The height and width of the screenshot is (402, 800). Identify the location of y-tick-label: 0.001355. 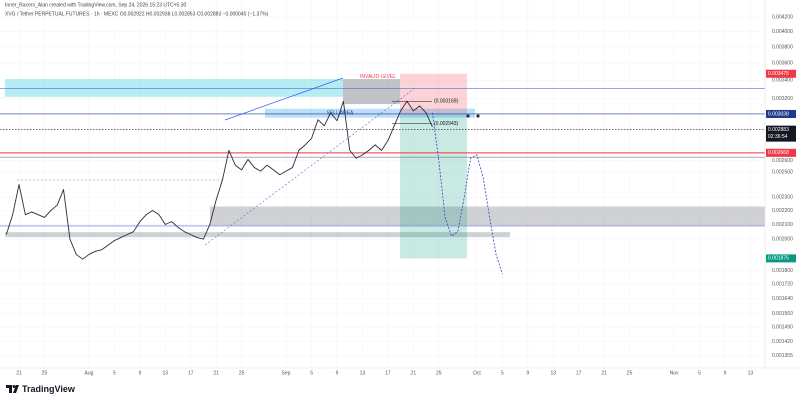
(782, 356).